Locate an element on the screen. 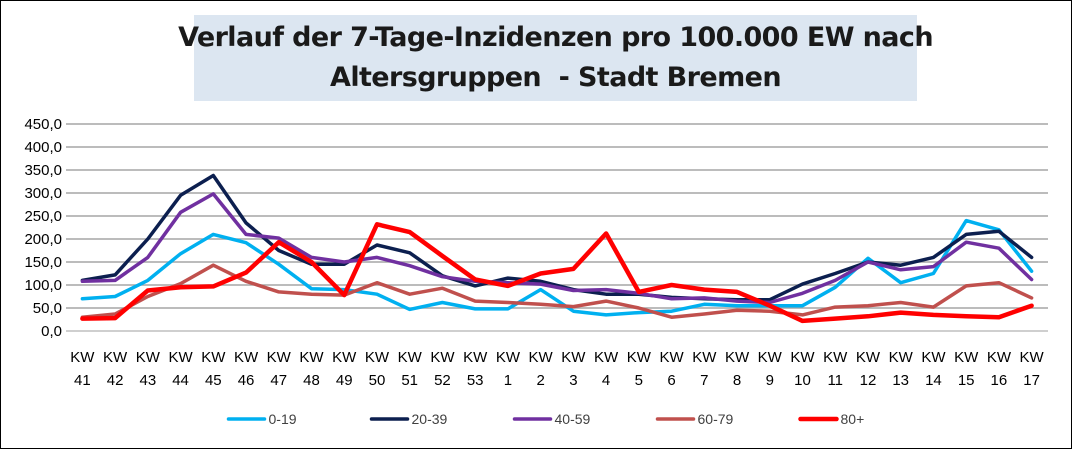 This screenshot has height=449, width=1072. x-tick-label: 11 is located at coordinates (835, 380).